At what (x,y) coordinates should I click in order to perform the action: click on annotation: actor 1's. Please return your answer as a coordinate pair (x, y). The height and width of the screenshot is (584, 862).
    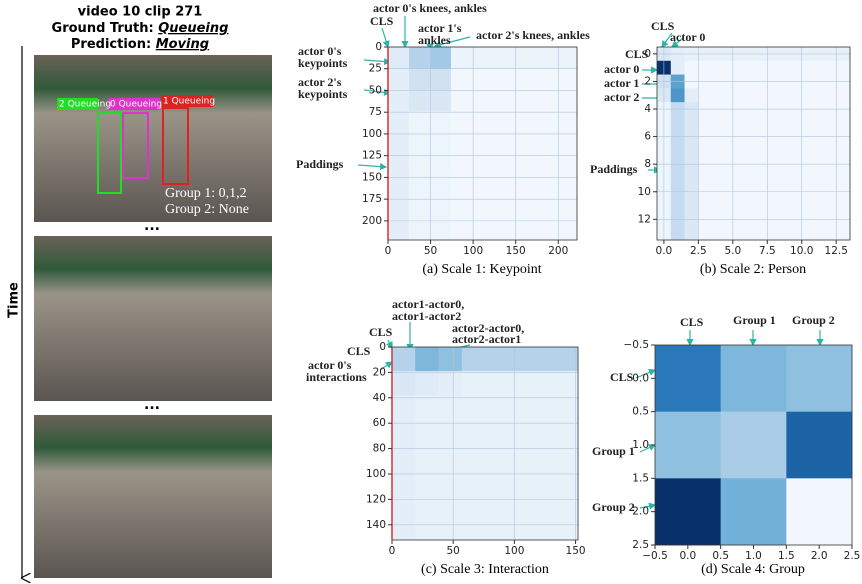
    Looking at the image, I should click on (440, 28).